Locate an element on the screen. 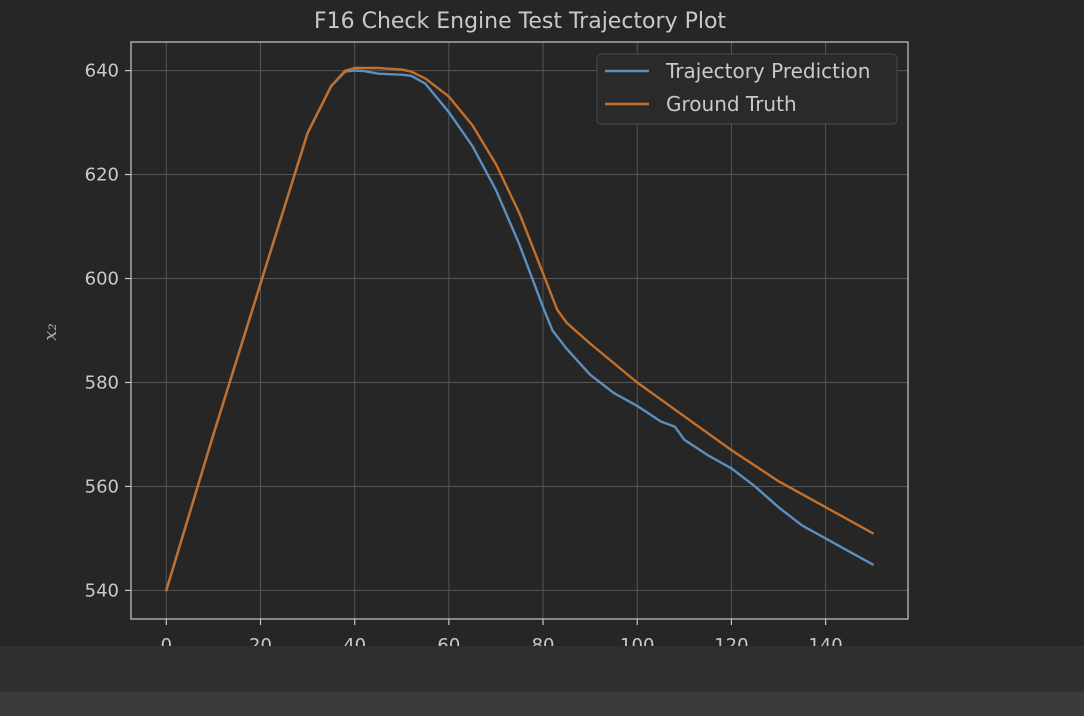 The width and height of the screenshot is (1084, 716). legend: Trajectory Prediction Ground Truth is located at coordinates (747, 89).